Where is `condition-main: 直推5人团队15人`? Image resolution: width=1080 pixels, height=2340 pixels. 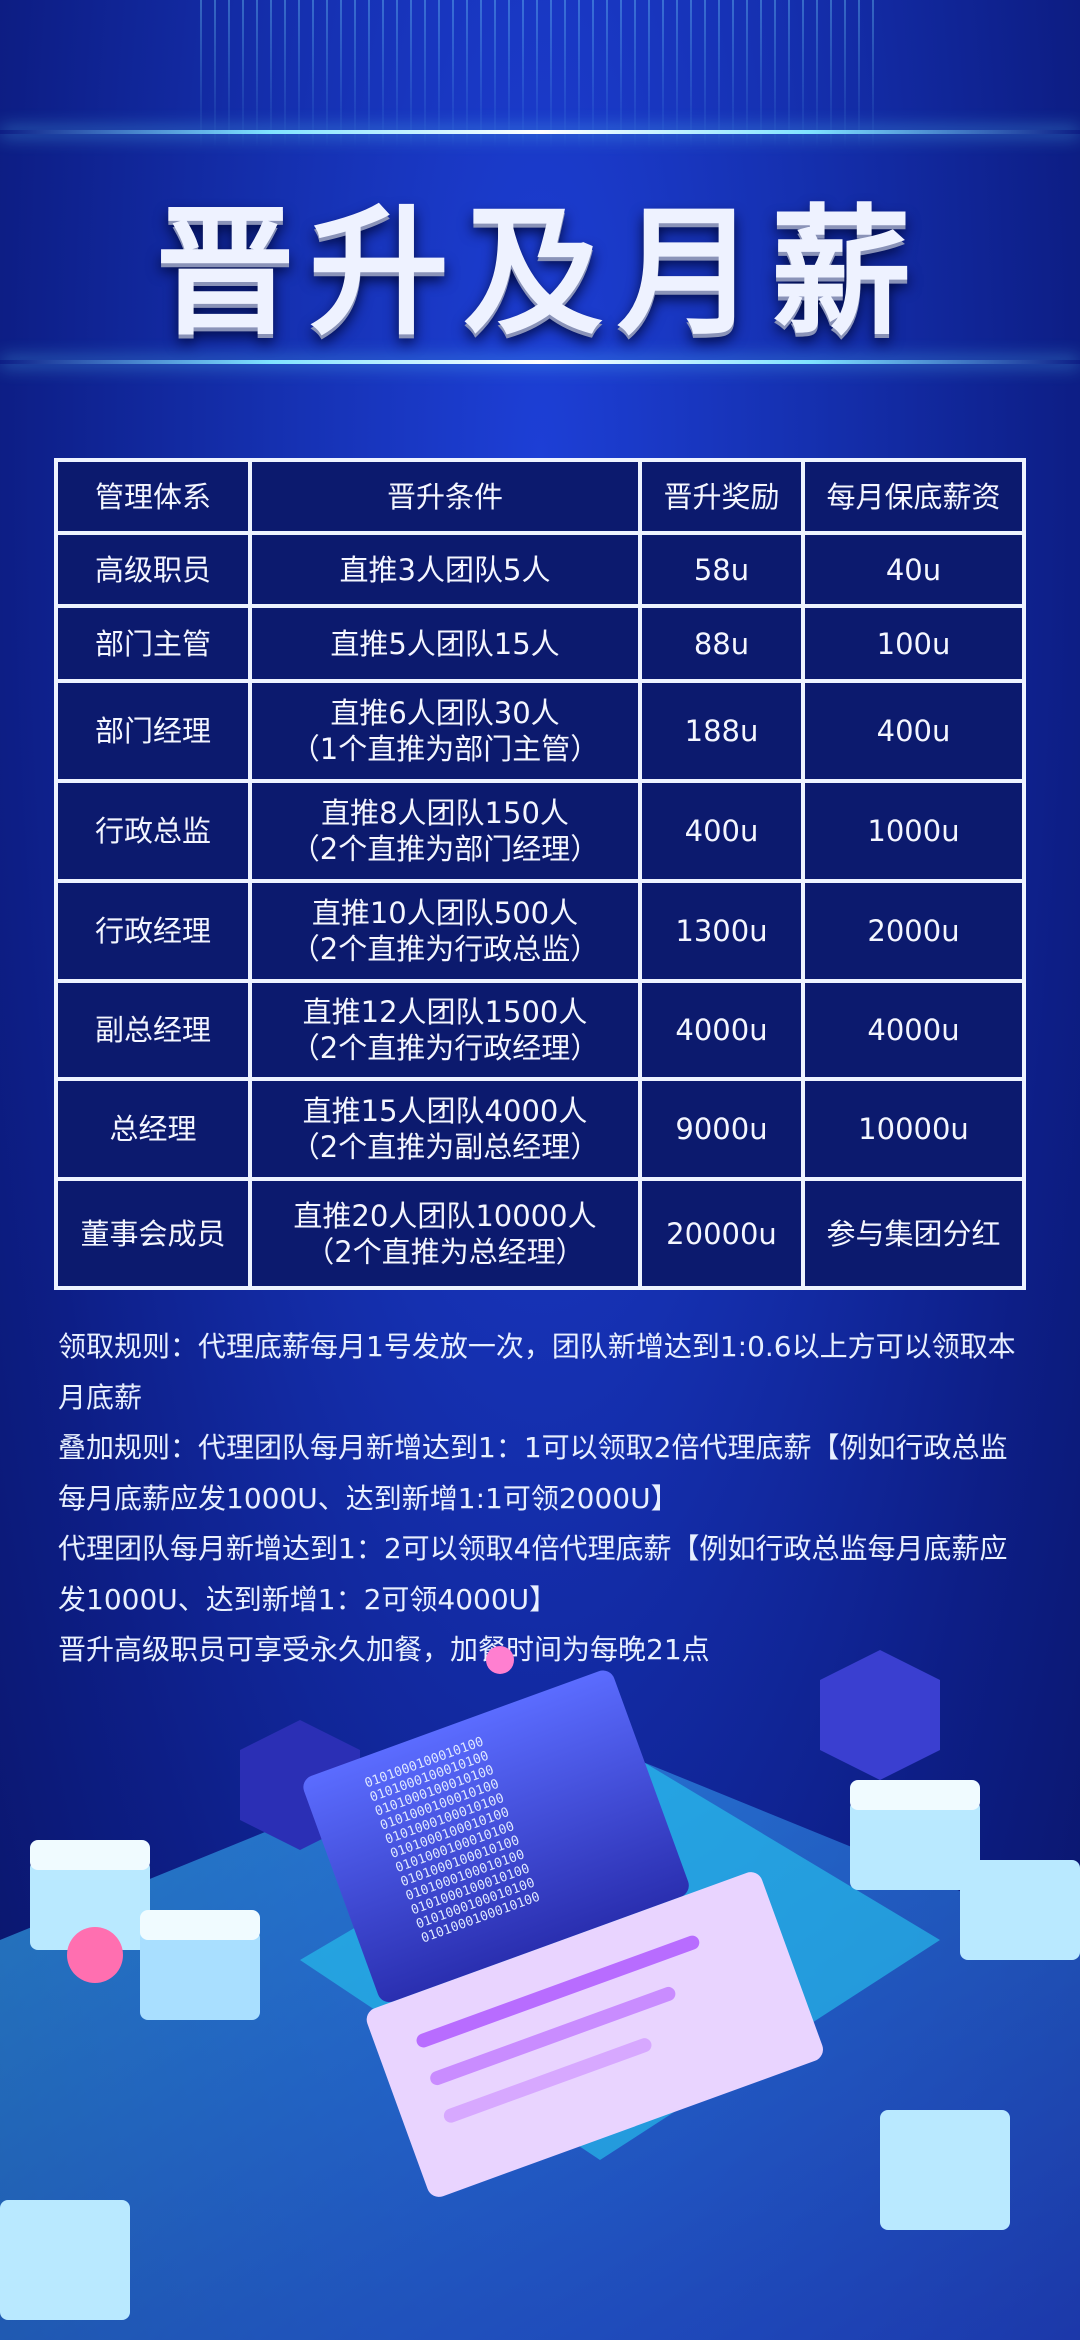 condition-main: 直推5人团队15人 is located at coordinates (445, 643).